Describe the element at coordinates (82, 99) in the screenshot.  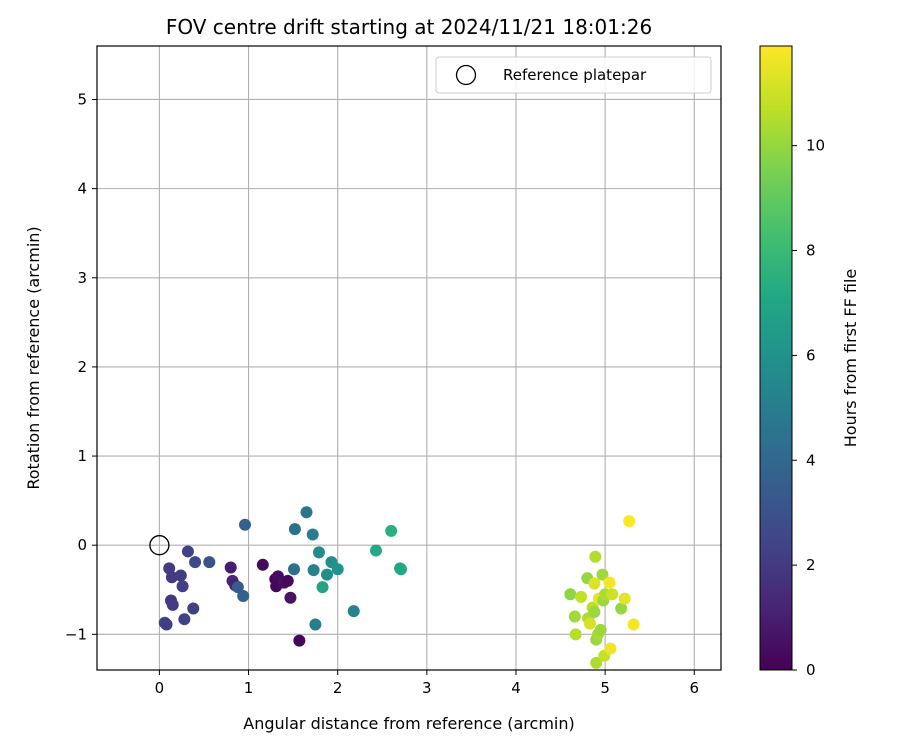
I see `y-tick-label: 5` at that location.